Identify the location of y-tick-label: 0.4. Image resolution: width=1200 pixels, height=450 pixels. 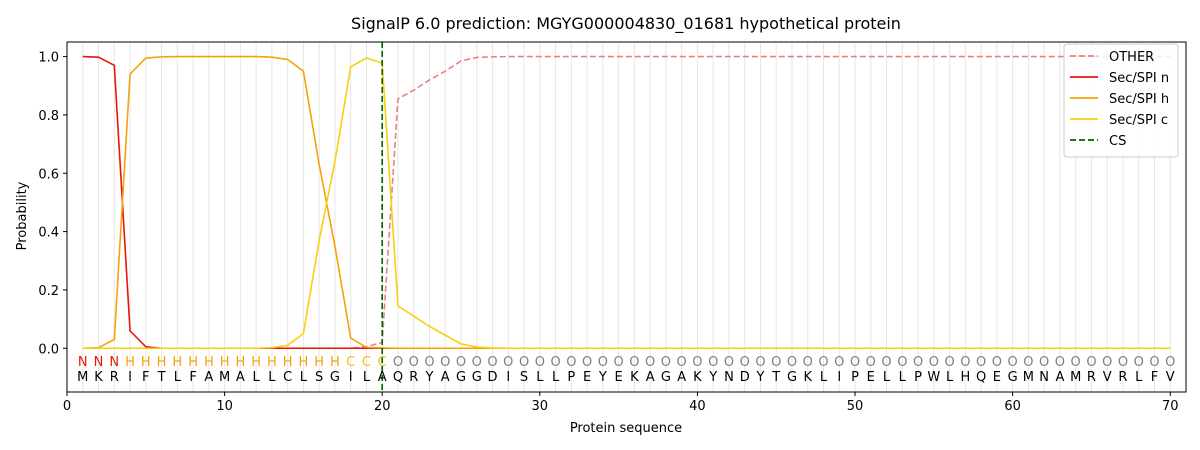
(48, 233).